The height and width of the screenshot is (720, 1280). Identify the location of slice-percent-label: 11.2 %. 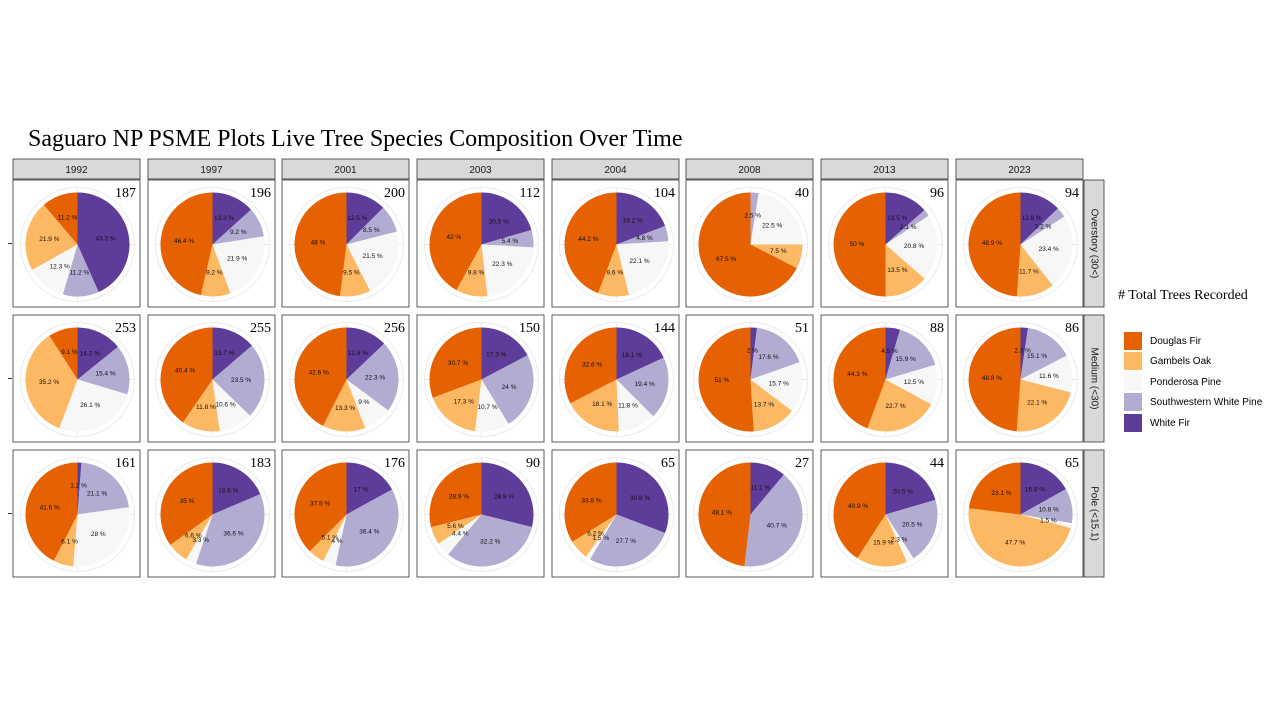
(68, 217).